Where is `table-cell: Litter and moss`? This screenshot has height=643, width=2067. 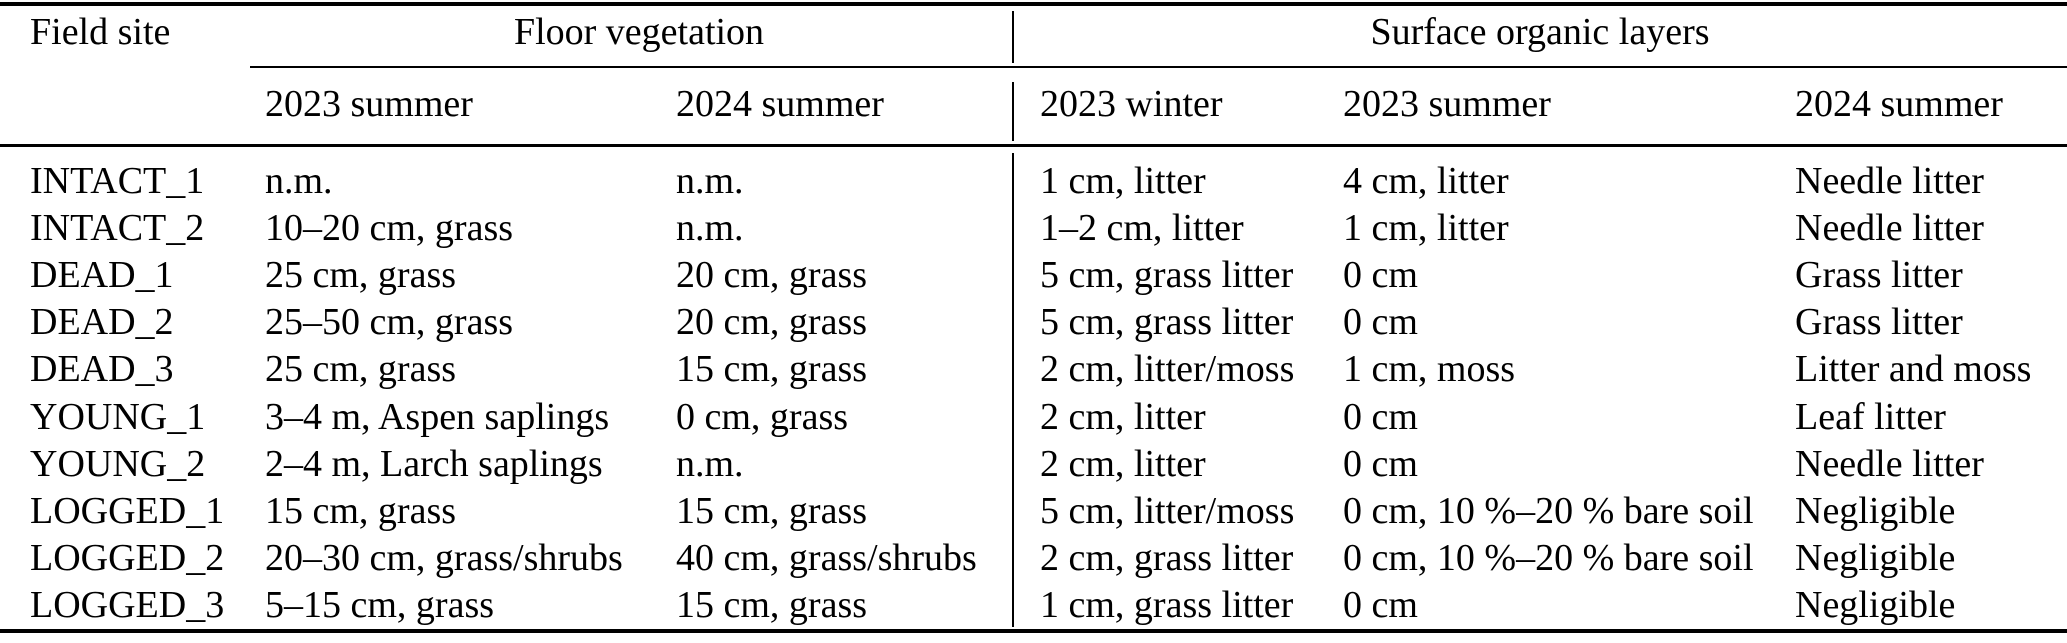
table-cell: Litter and moss is located at coordinates (1913, 369).